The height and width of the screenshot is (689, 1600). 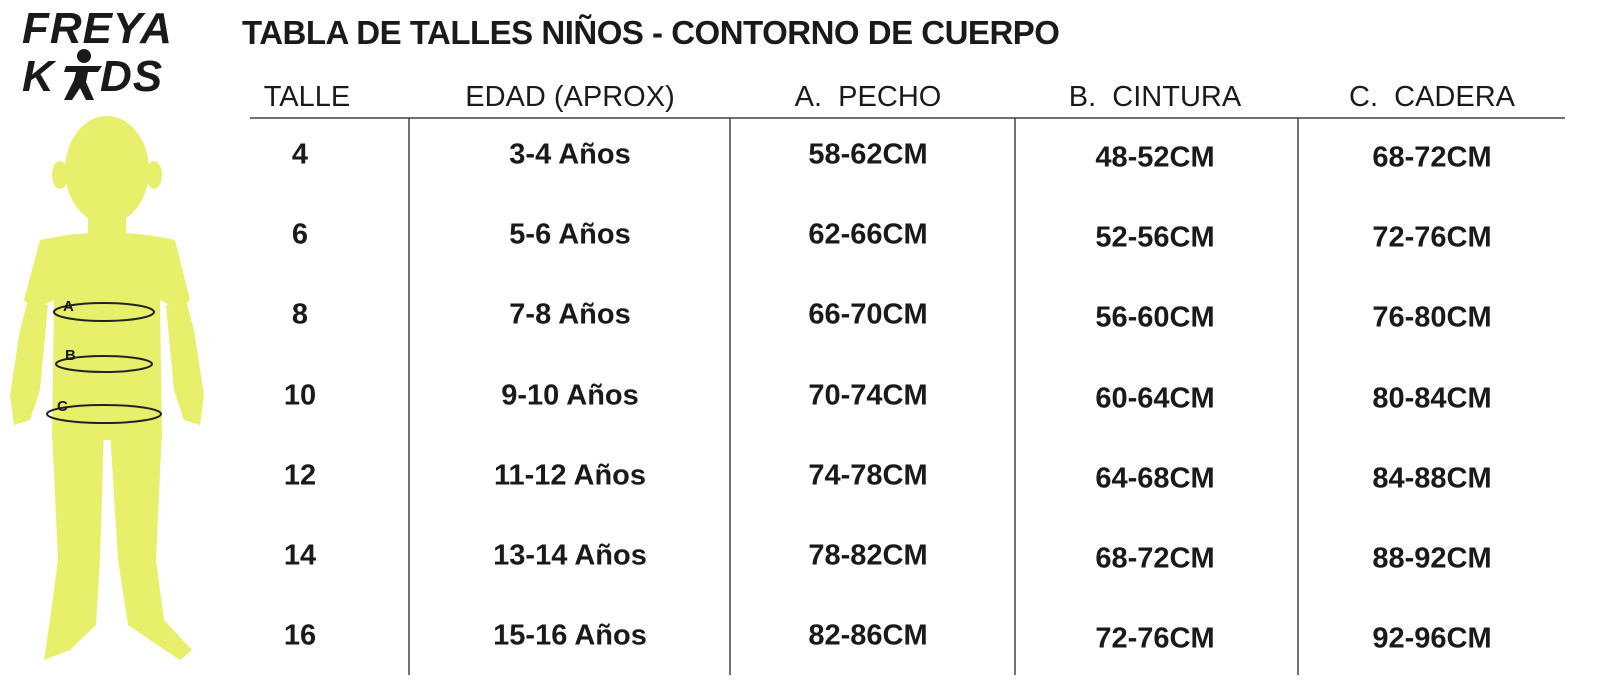 What do you see at coordinates (1155, 97) in the screenshot?
I see `column-header: B. CINTURA` at bounding box center [1155, 97].